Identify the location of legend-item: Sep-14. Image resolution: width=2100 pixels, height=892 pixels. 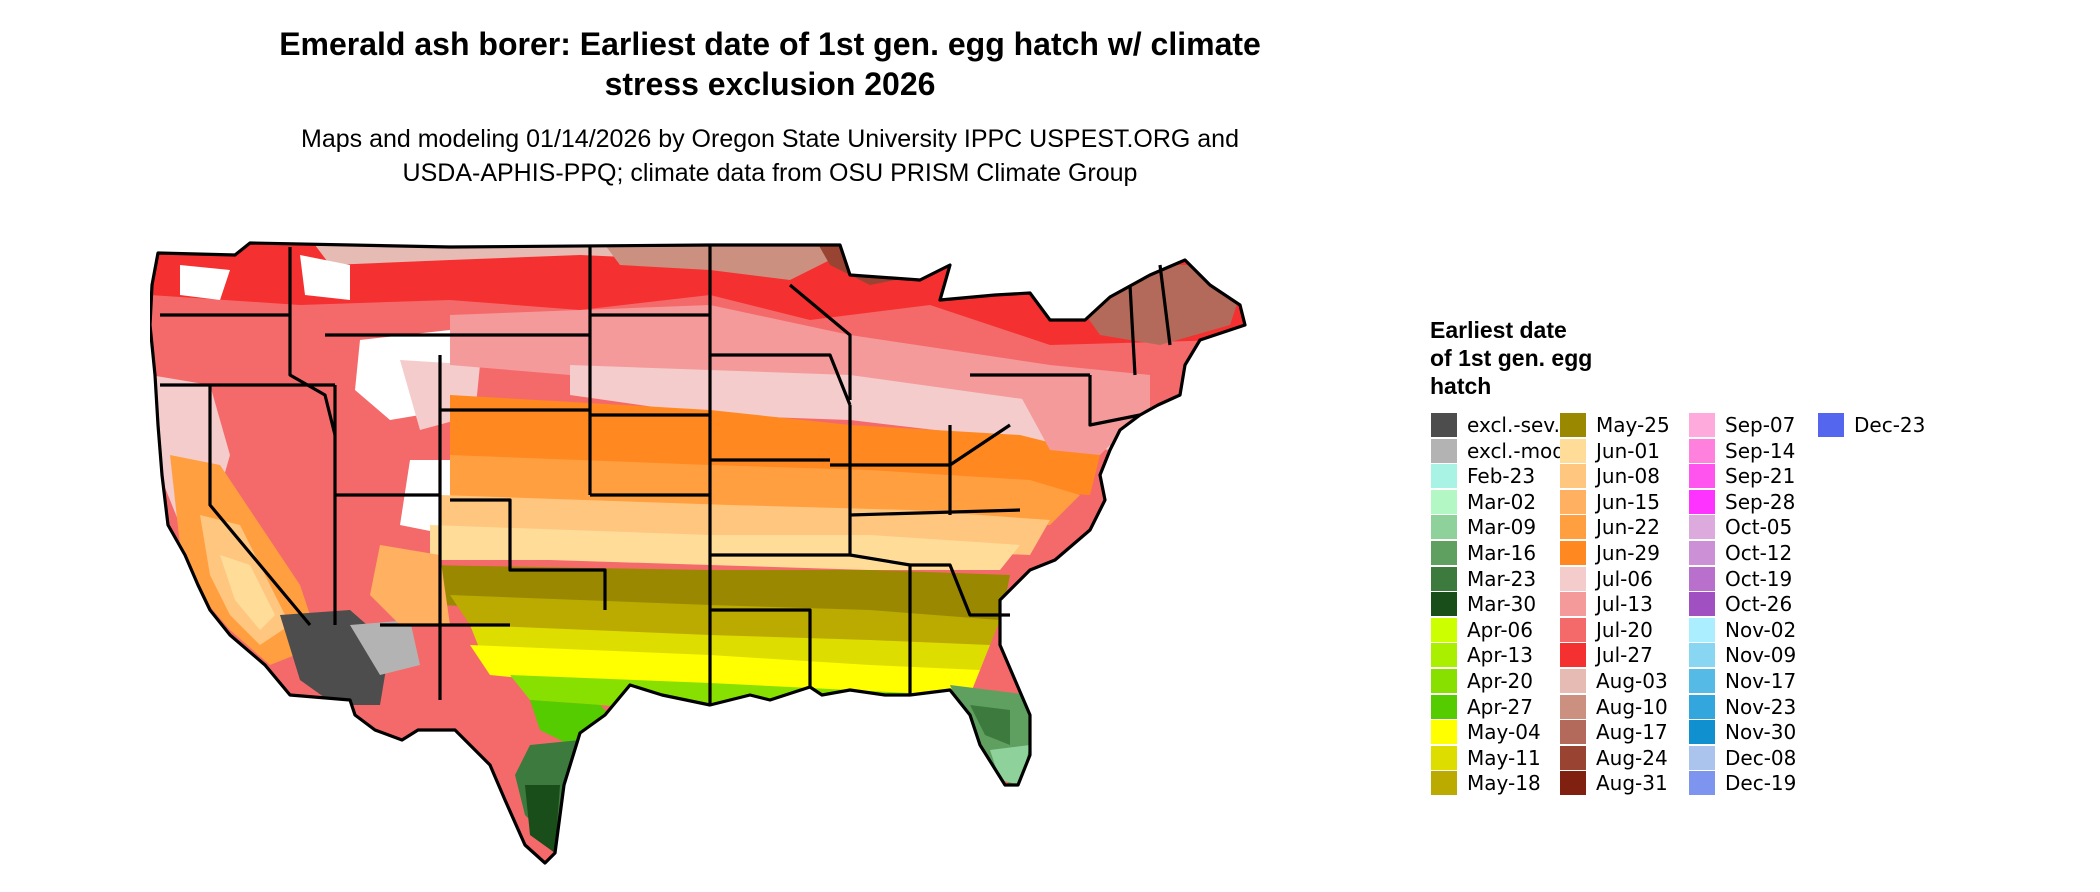
(1742, 451).